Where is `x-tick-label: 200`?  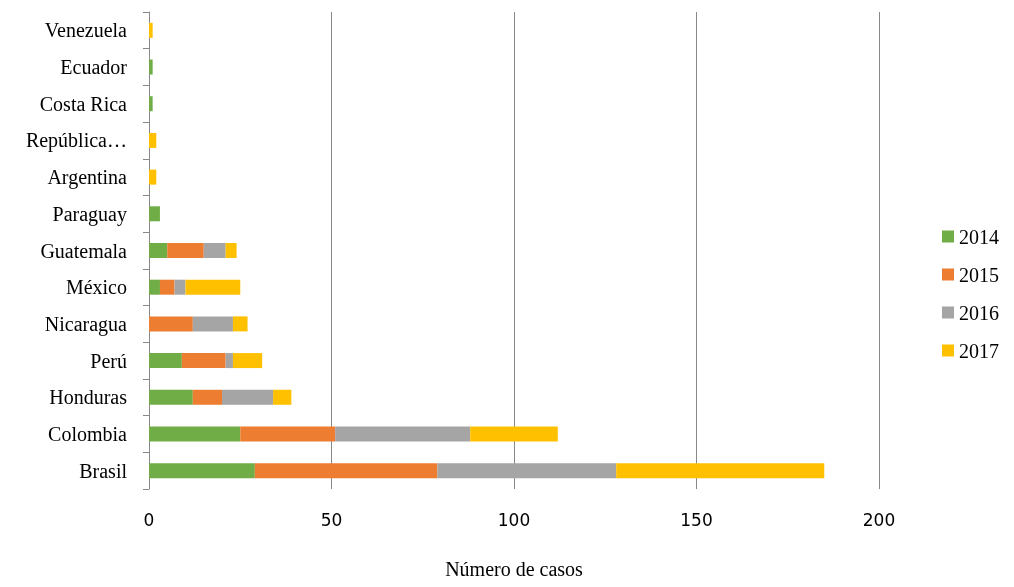
x-tick-label: 200 is located at coordinates (879, 519).